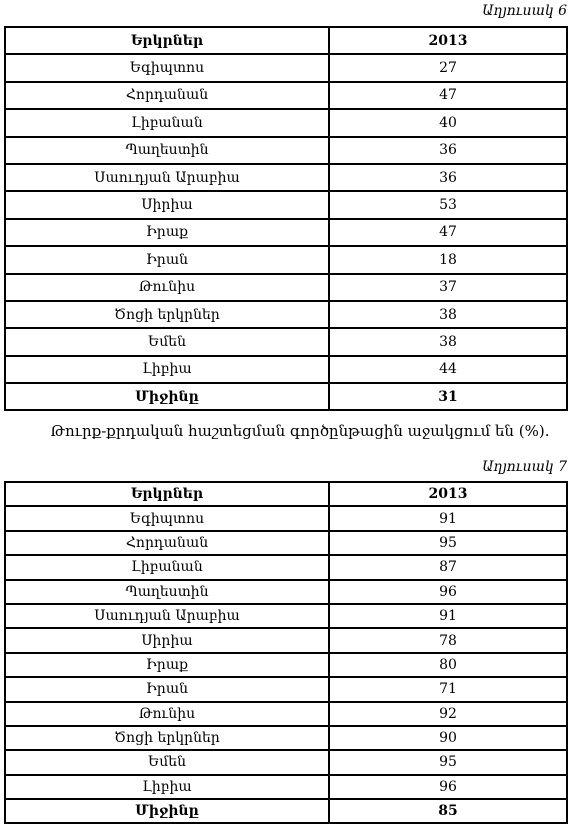 The image size is (575, 828). I want to click on table-cell: 27, so click(448, 68).